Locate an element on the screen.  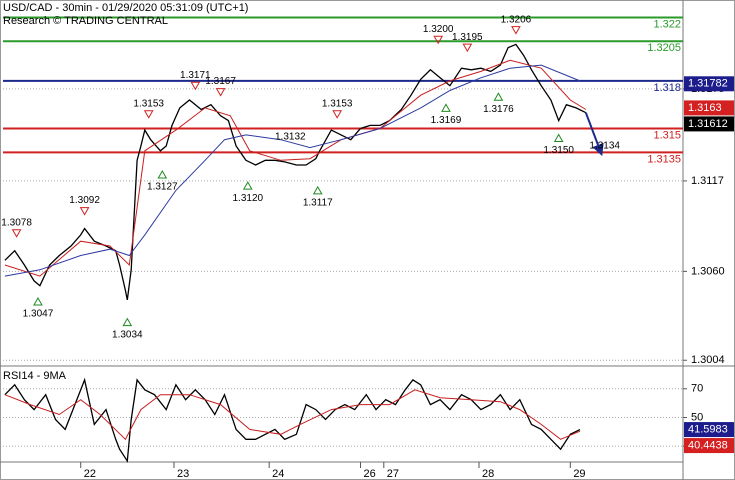
y-tick-label: 1.3004 is located at coordinates (708, 360).